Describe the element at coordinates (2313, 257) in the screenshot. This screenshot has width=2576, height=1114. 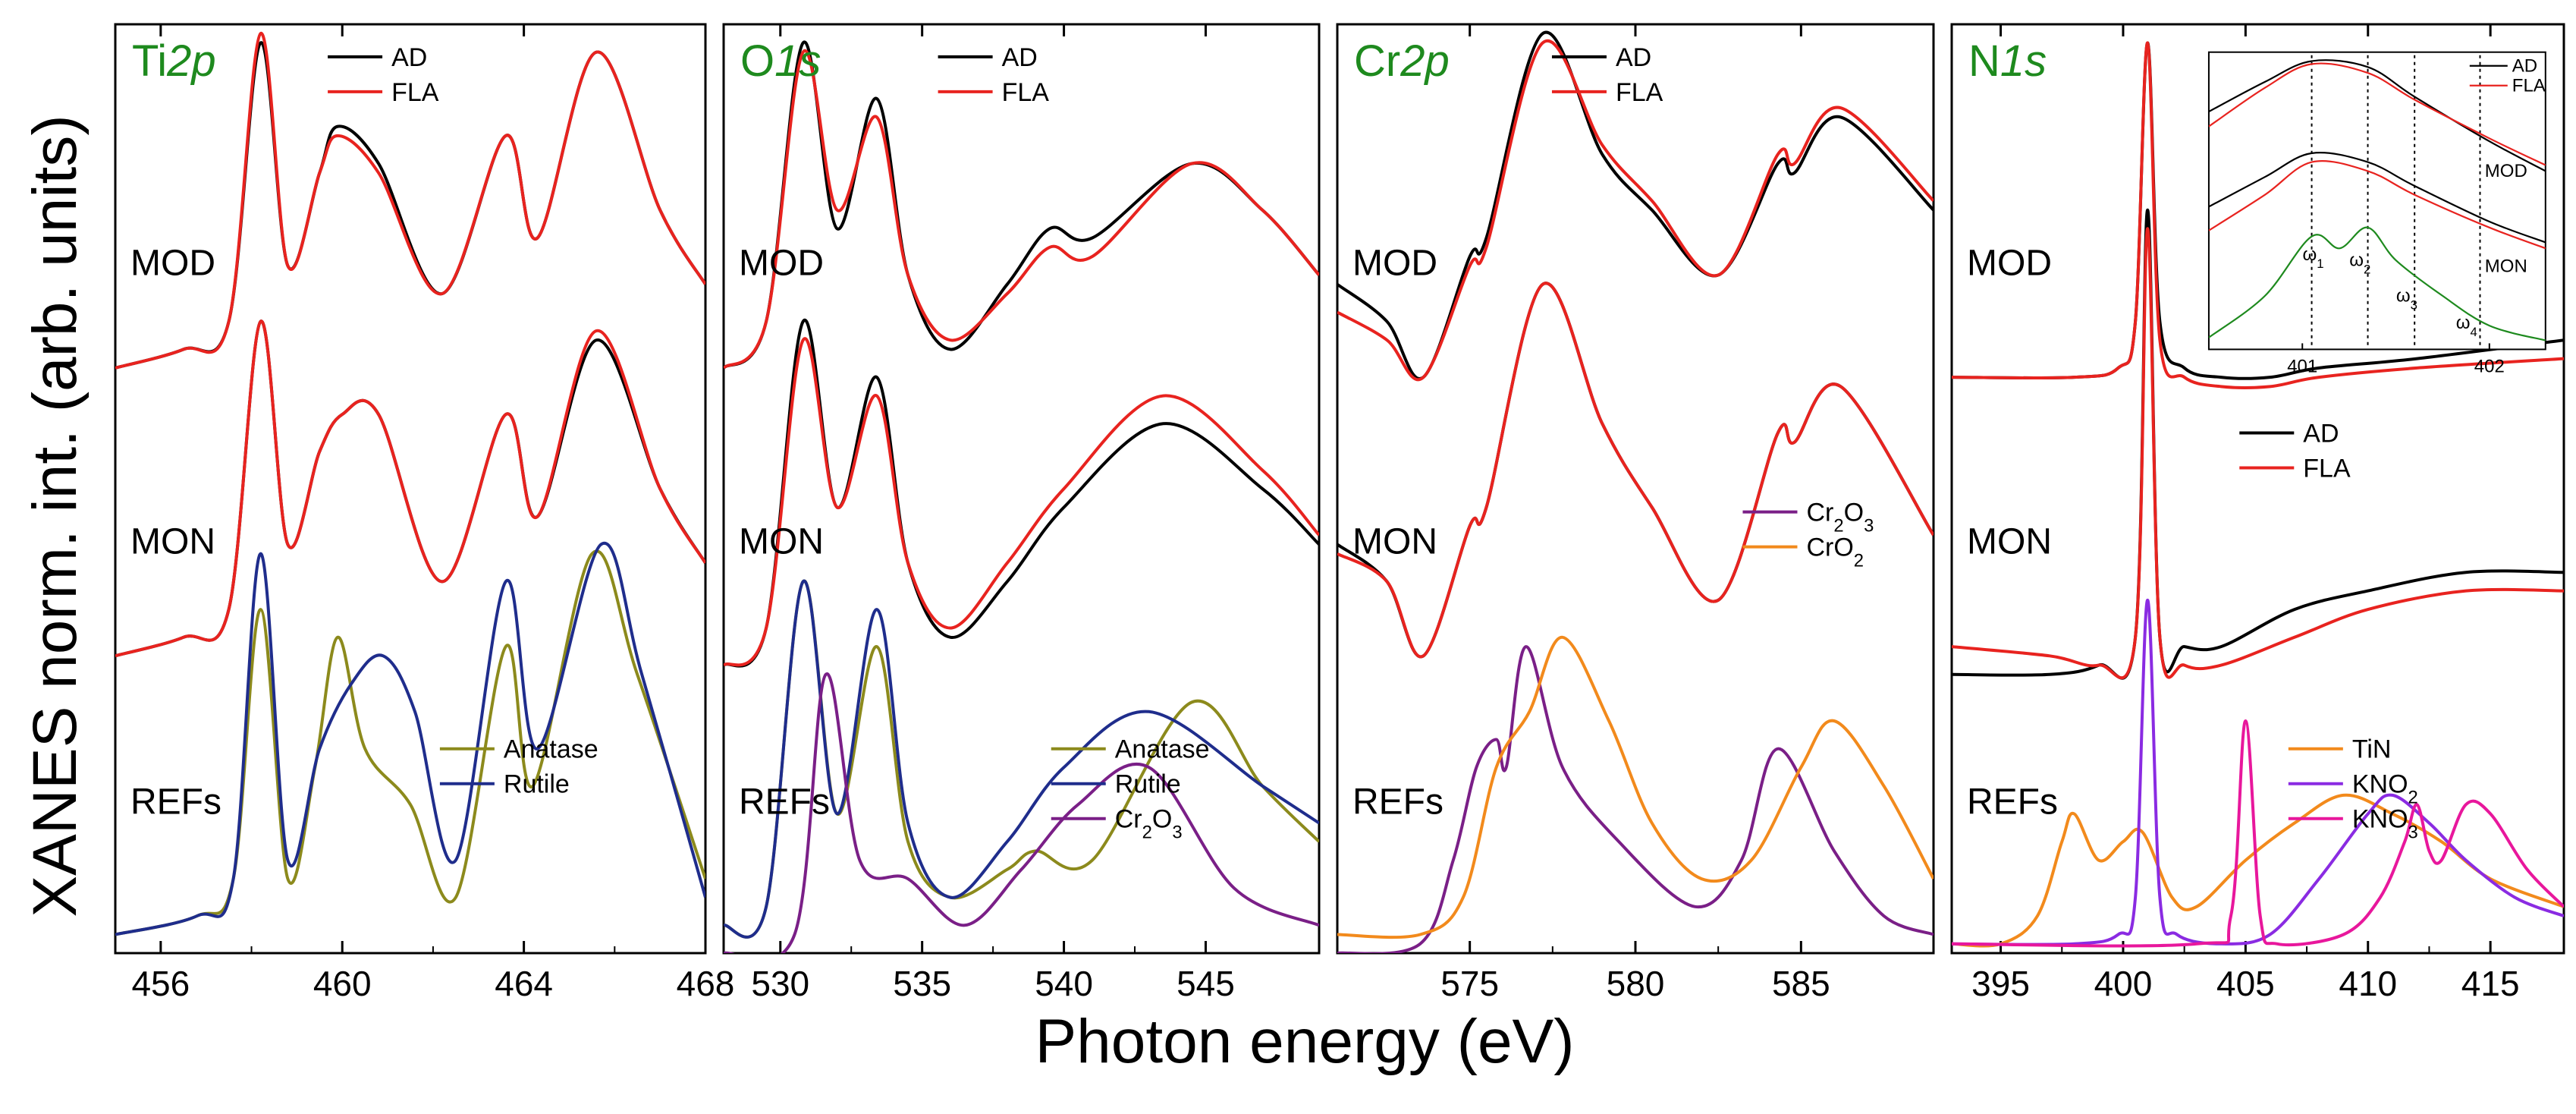
I see `inset-omega-label: ω1` at that location.